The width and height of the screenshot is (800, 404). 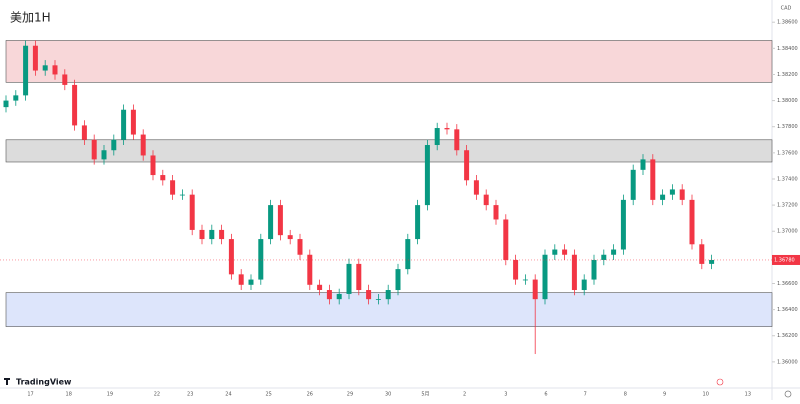 I want to click on x-tick-label: 13, so click(x=748, y=395).